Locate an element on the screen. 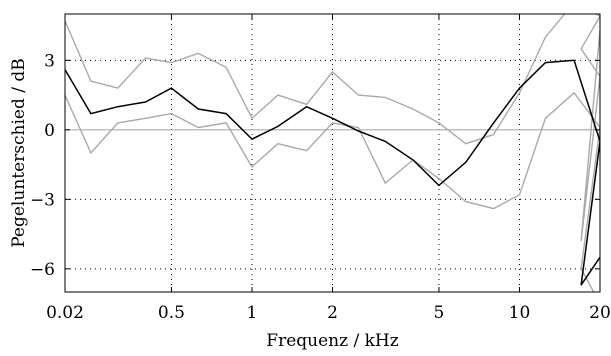 This screenshot has width=611, height=356. y-tick-label: 0 is located at coordinates (49, 131).